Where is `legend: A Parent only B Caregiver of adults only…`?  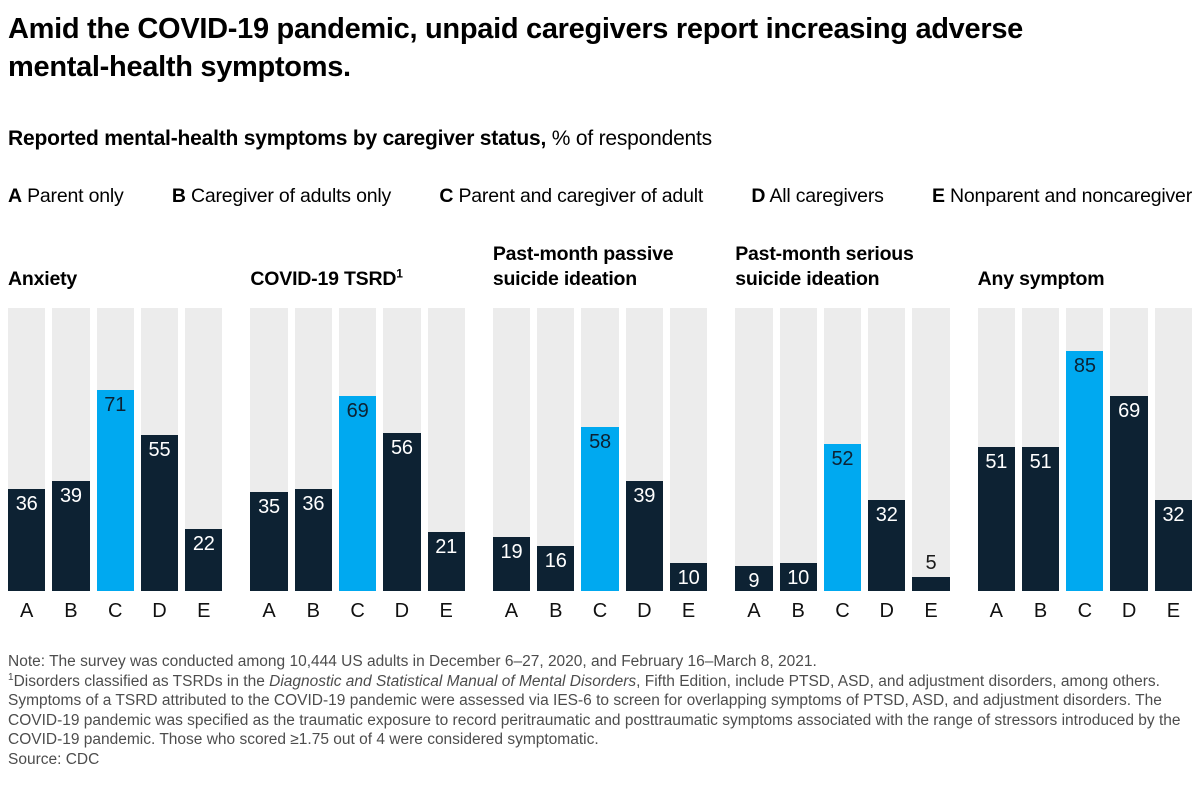
legend: A Parent only B Caregiver of adults only… is located at coordinates (600, 196).